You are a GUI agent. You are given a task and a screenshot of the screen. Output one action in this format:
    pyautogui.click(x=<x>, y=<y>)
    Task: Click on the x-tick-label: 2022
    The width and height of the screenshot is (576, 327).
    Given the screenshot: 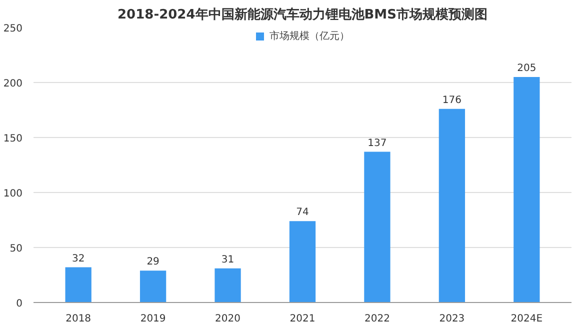 What is the action you would take?
    pyautogui.click(x=377, y=319)
    